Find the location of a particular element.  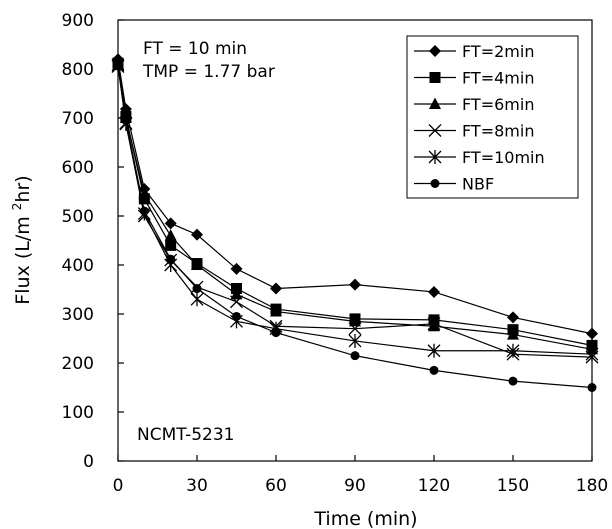

y-axis-title: Flux (L/m 2hr) is located at coordinates (22, 239).